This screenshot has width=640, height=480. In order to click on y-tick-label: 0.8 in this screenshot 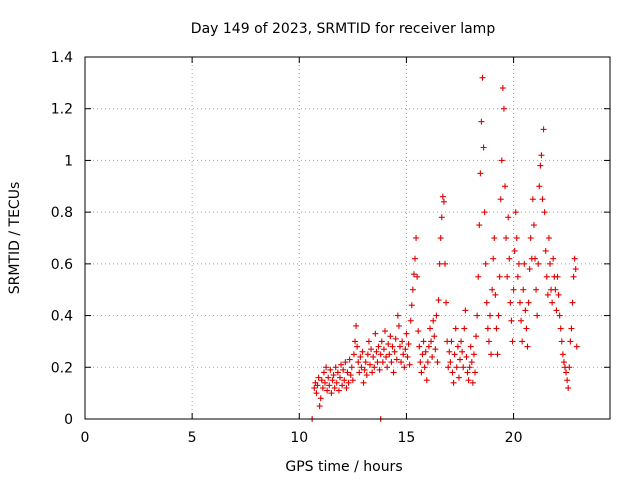, I will do `click(62, 213)`.